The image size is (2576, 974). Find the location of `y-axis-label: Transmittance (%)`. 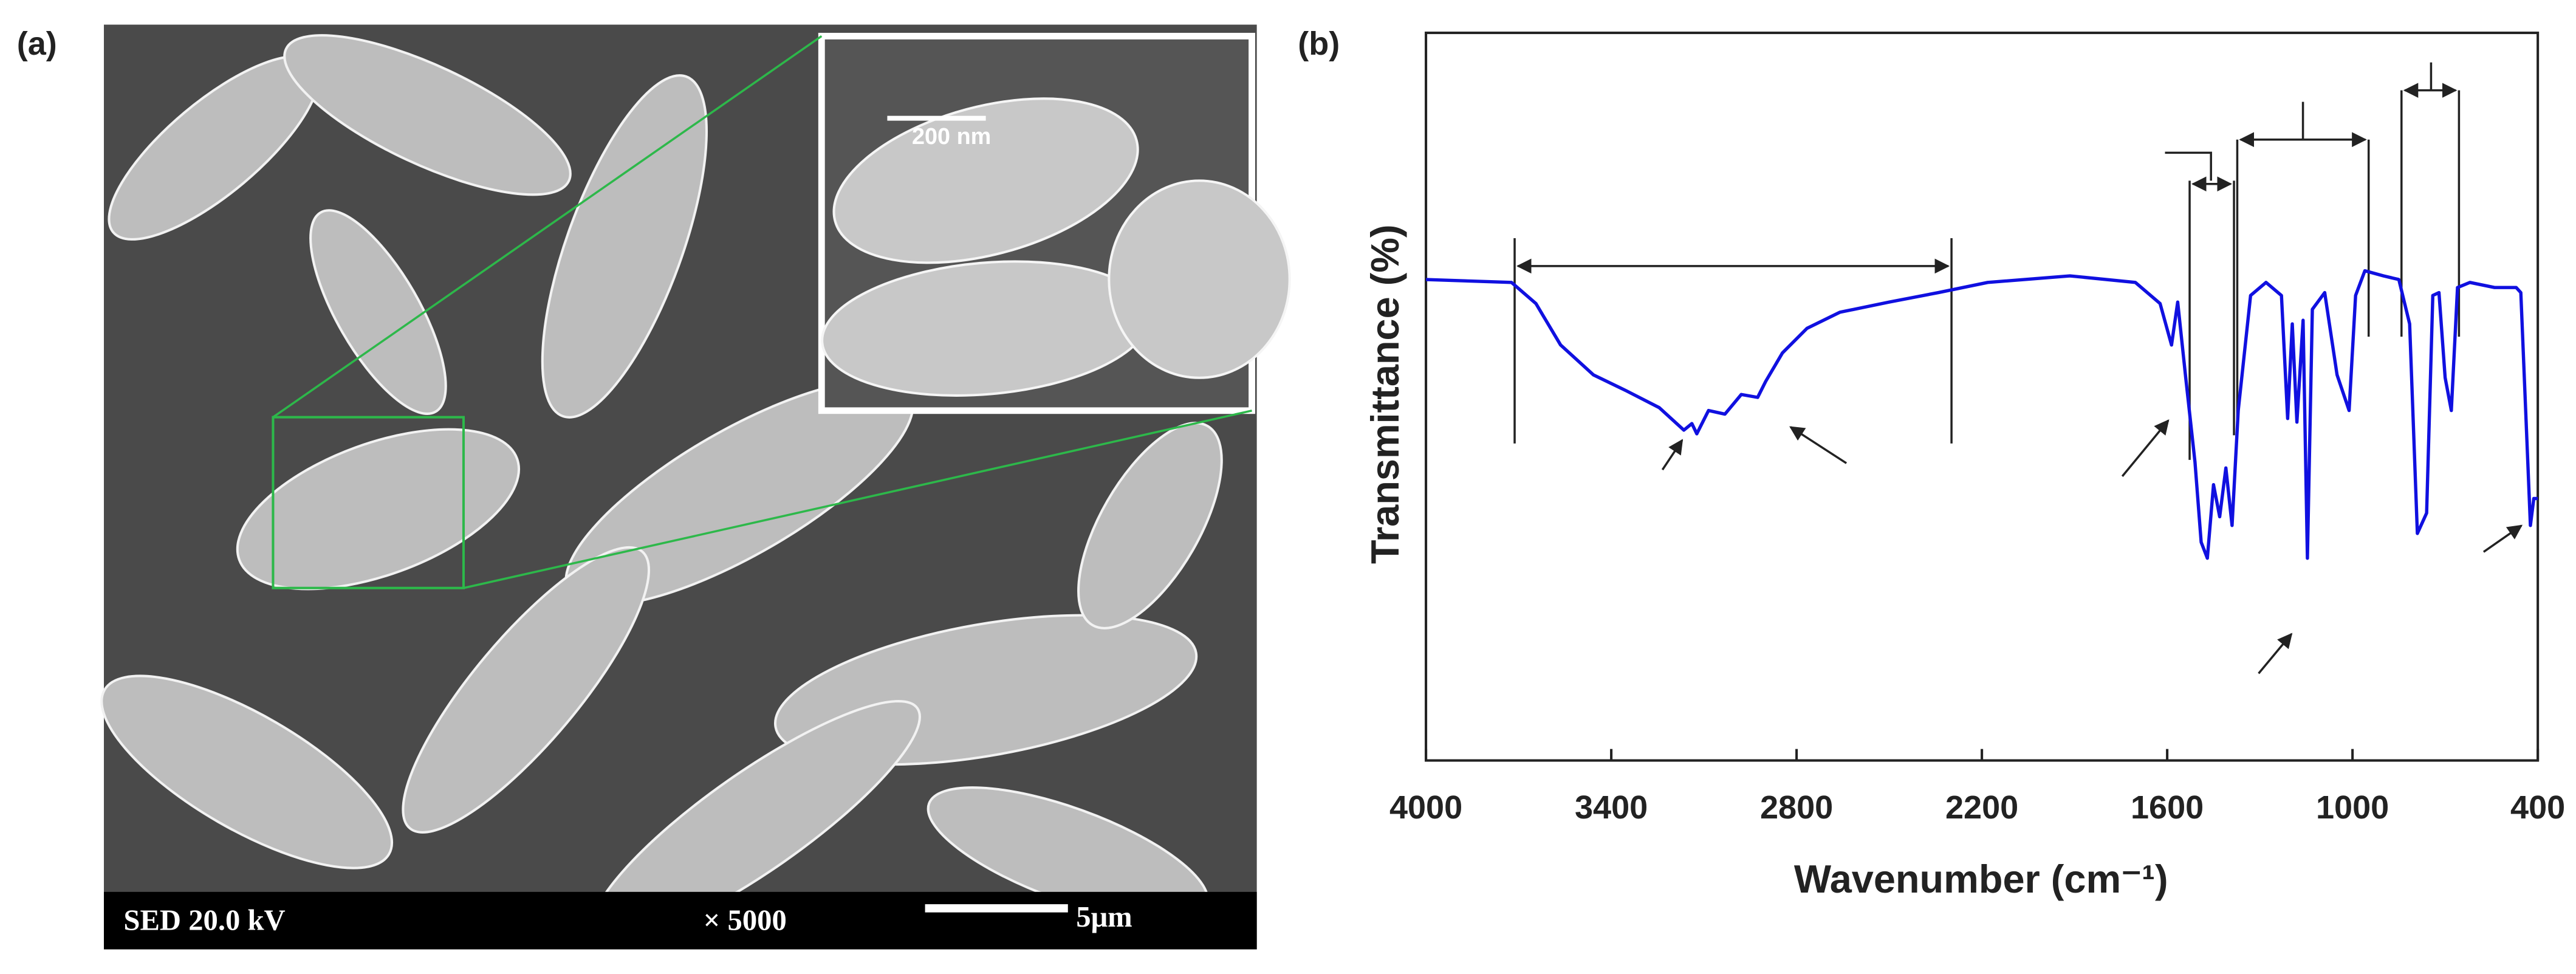

y-axis-label: Transmittance (%) is located at coordinates (1385, 394).